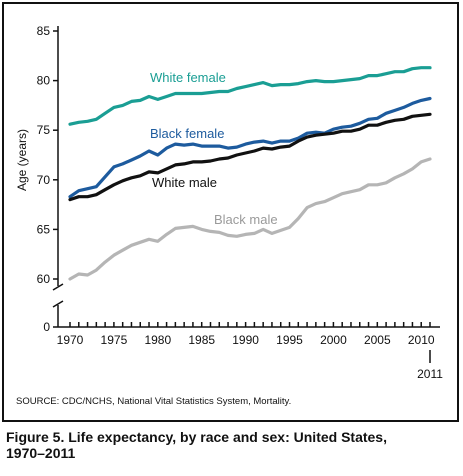  What do you see at coordinates (58, 287) in the screenshot?
I see `y-axis-break-mark-upper` at bounding box center [58, 287].